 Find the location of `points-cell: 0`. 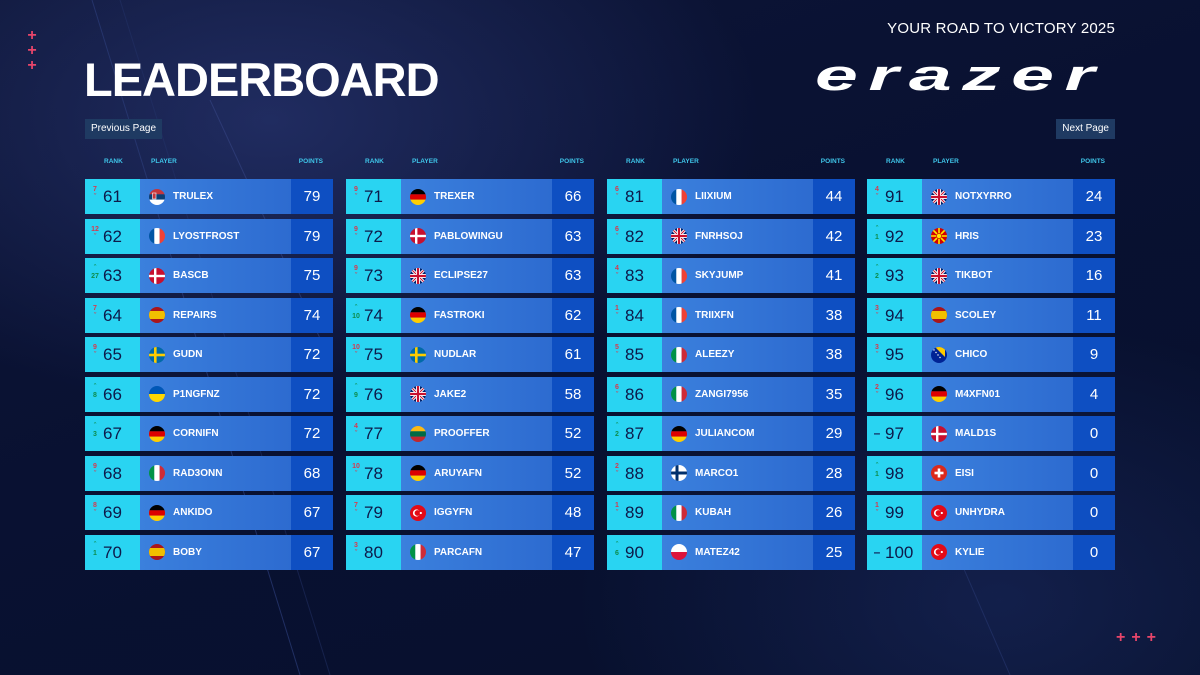

points-cell: 0 is located at coordinates (1094, 433).